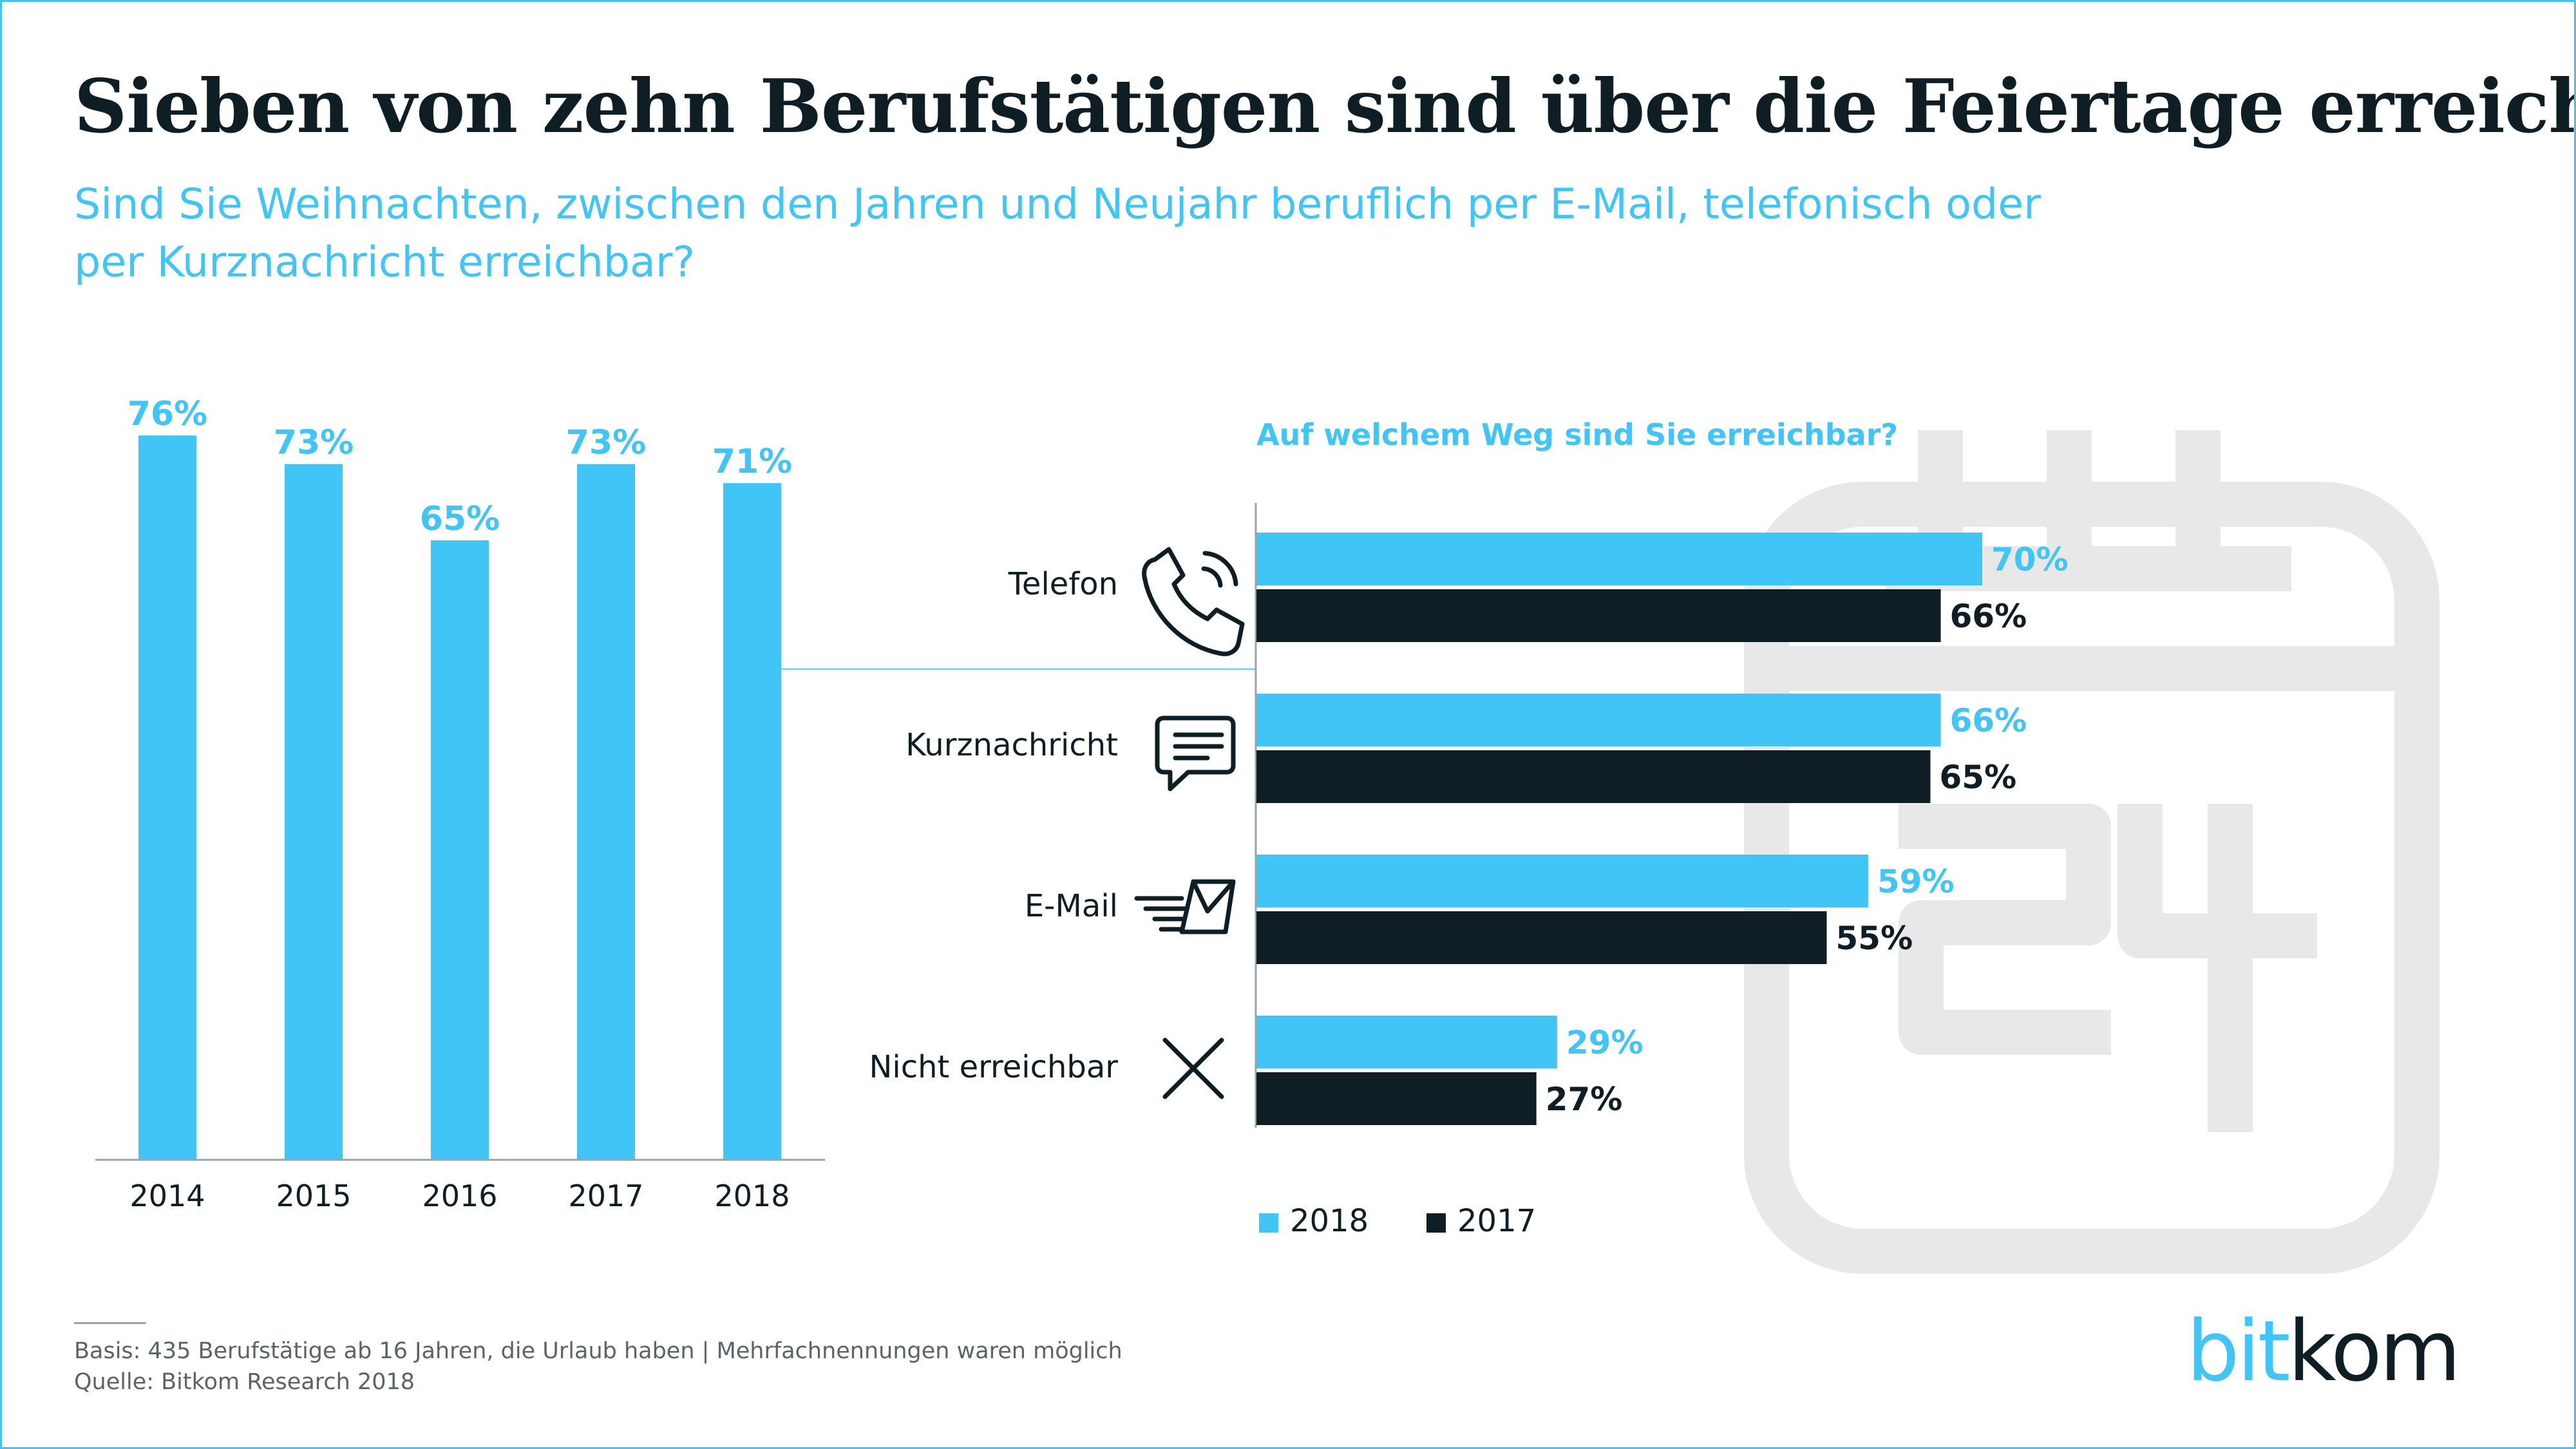  What do you see at coordinates (1436, 1223) in the screenshot?
I see `legend-swatch-2017` at bounding box center [1436, 1223].